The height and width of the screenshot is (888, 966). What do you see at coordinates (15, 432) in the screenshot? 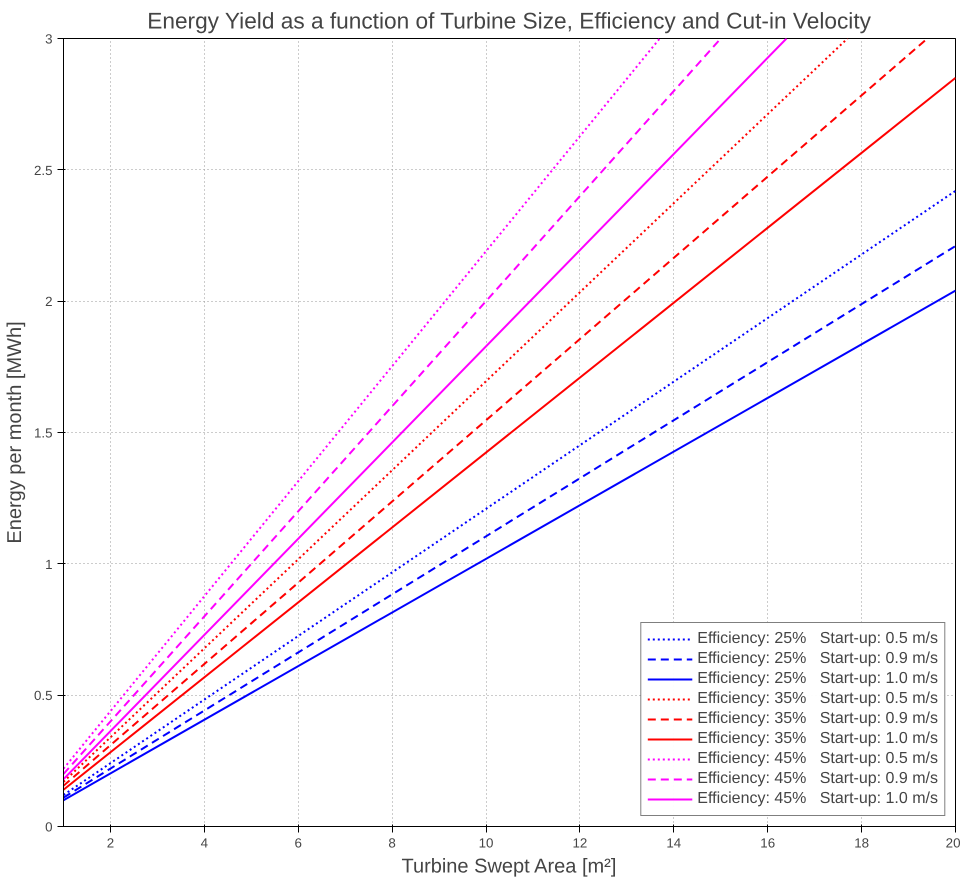
I see `y-axis-title: Energy per month [MWh]` at bounding box center [15, 432].